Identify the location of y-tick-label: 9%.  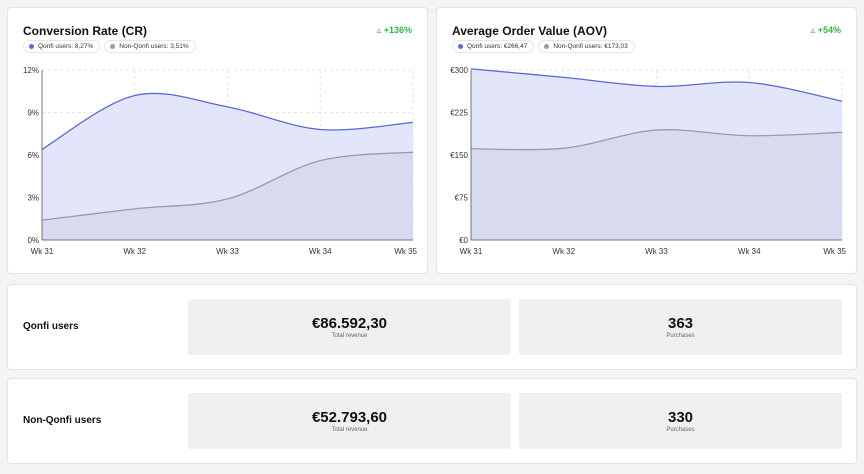
(33, 113).